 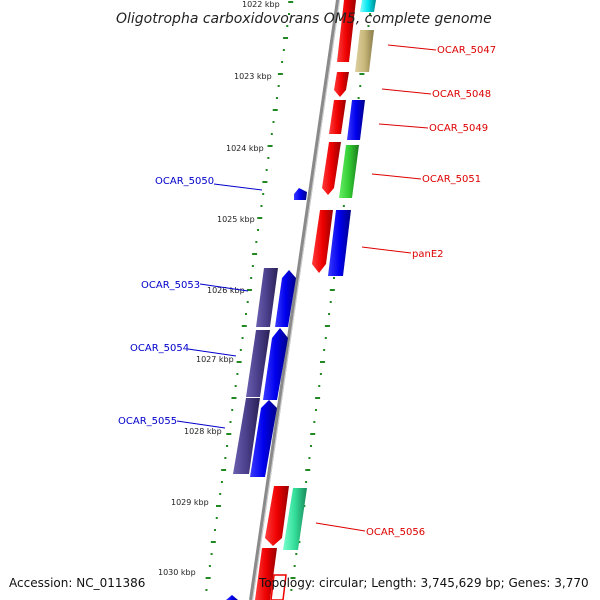 I want to click on gene-label: OCAR_5050, so click(x=184, y=181).